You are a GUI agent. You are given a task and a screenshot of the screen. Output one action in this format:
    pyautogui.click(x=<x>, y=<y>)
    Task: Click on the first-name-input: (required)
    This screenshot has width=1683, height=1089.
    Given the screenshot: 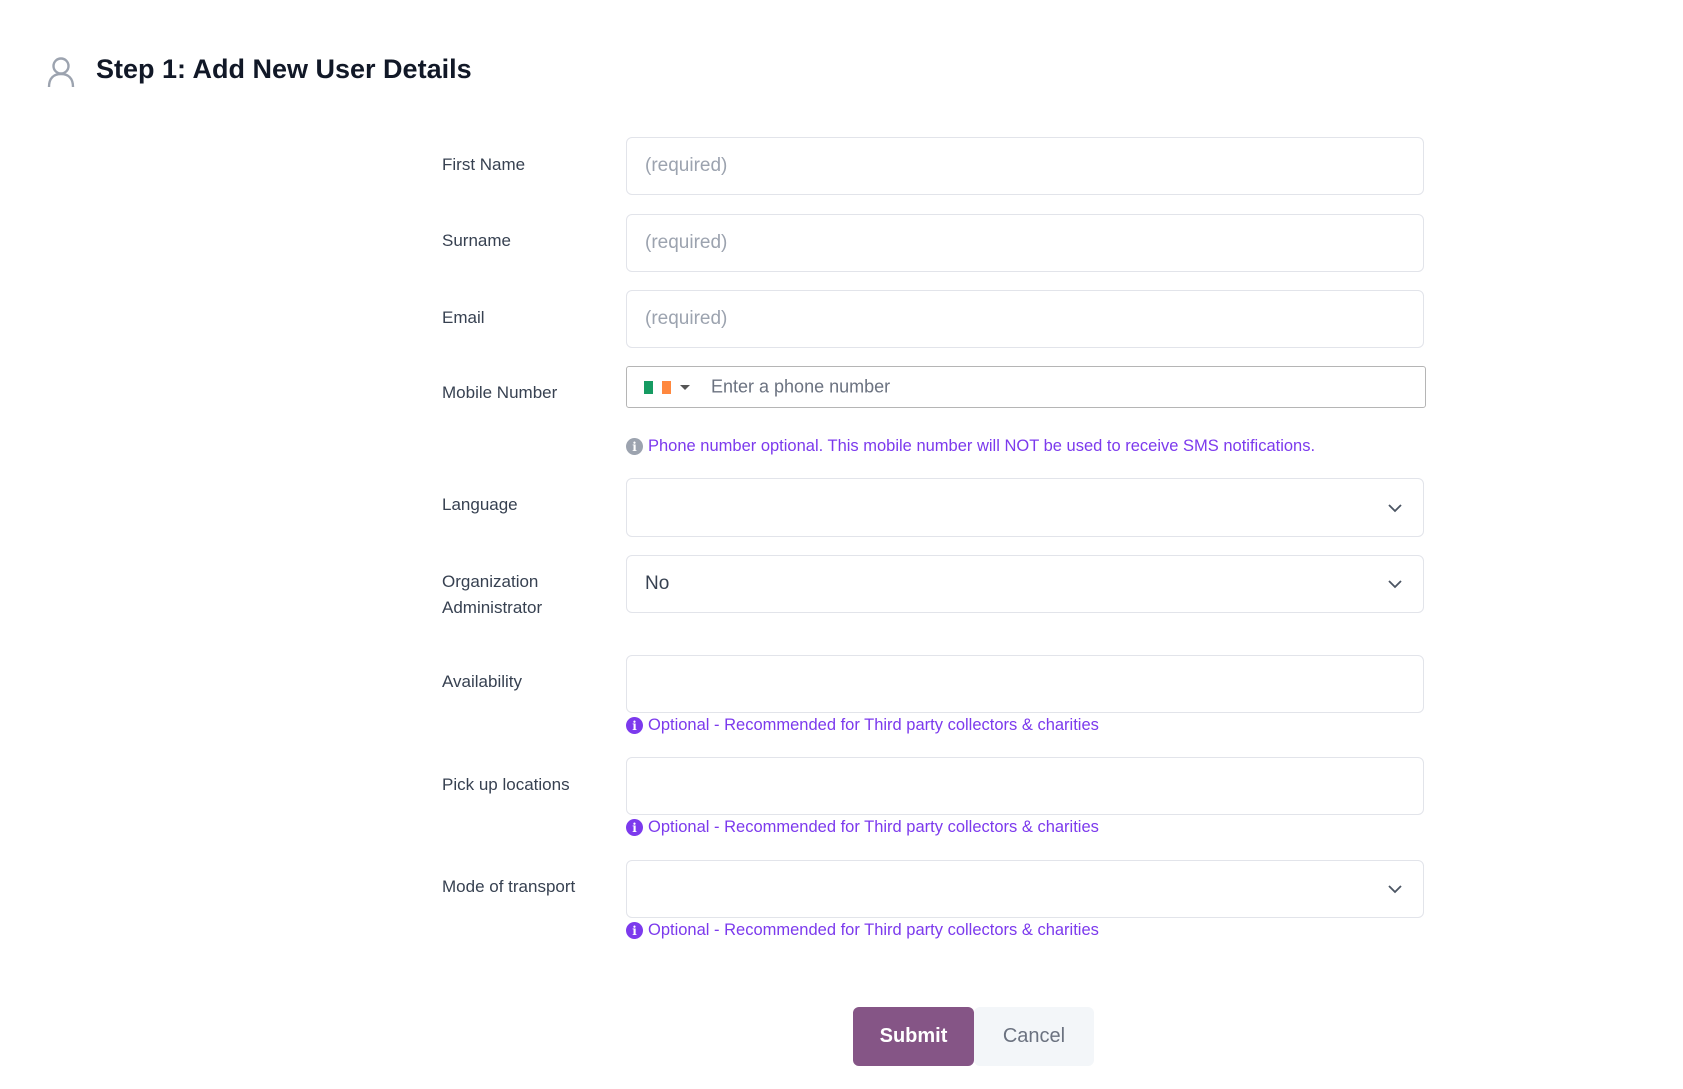 What is the action you would take?
    pyautogui.click(x=1025, y=166)
    